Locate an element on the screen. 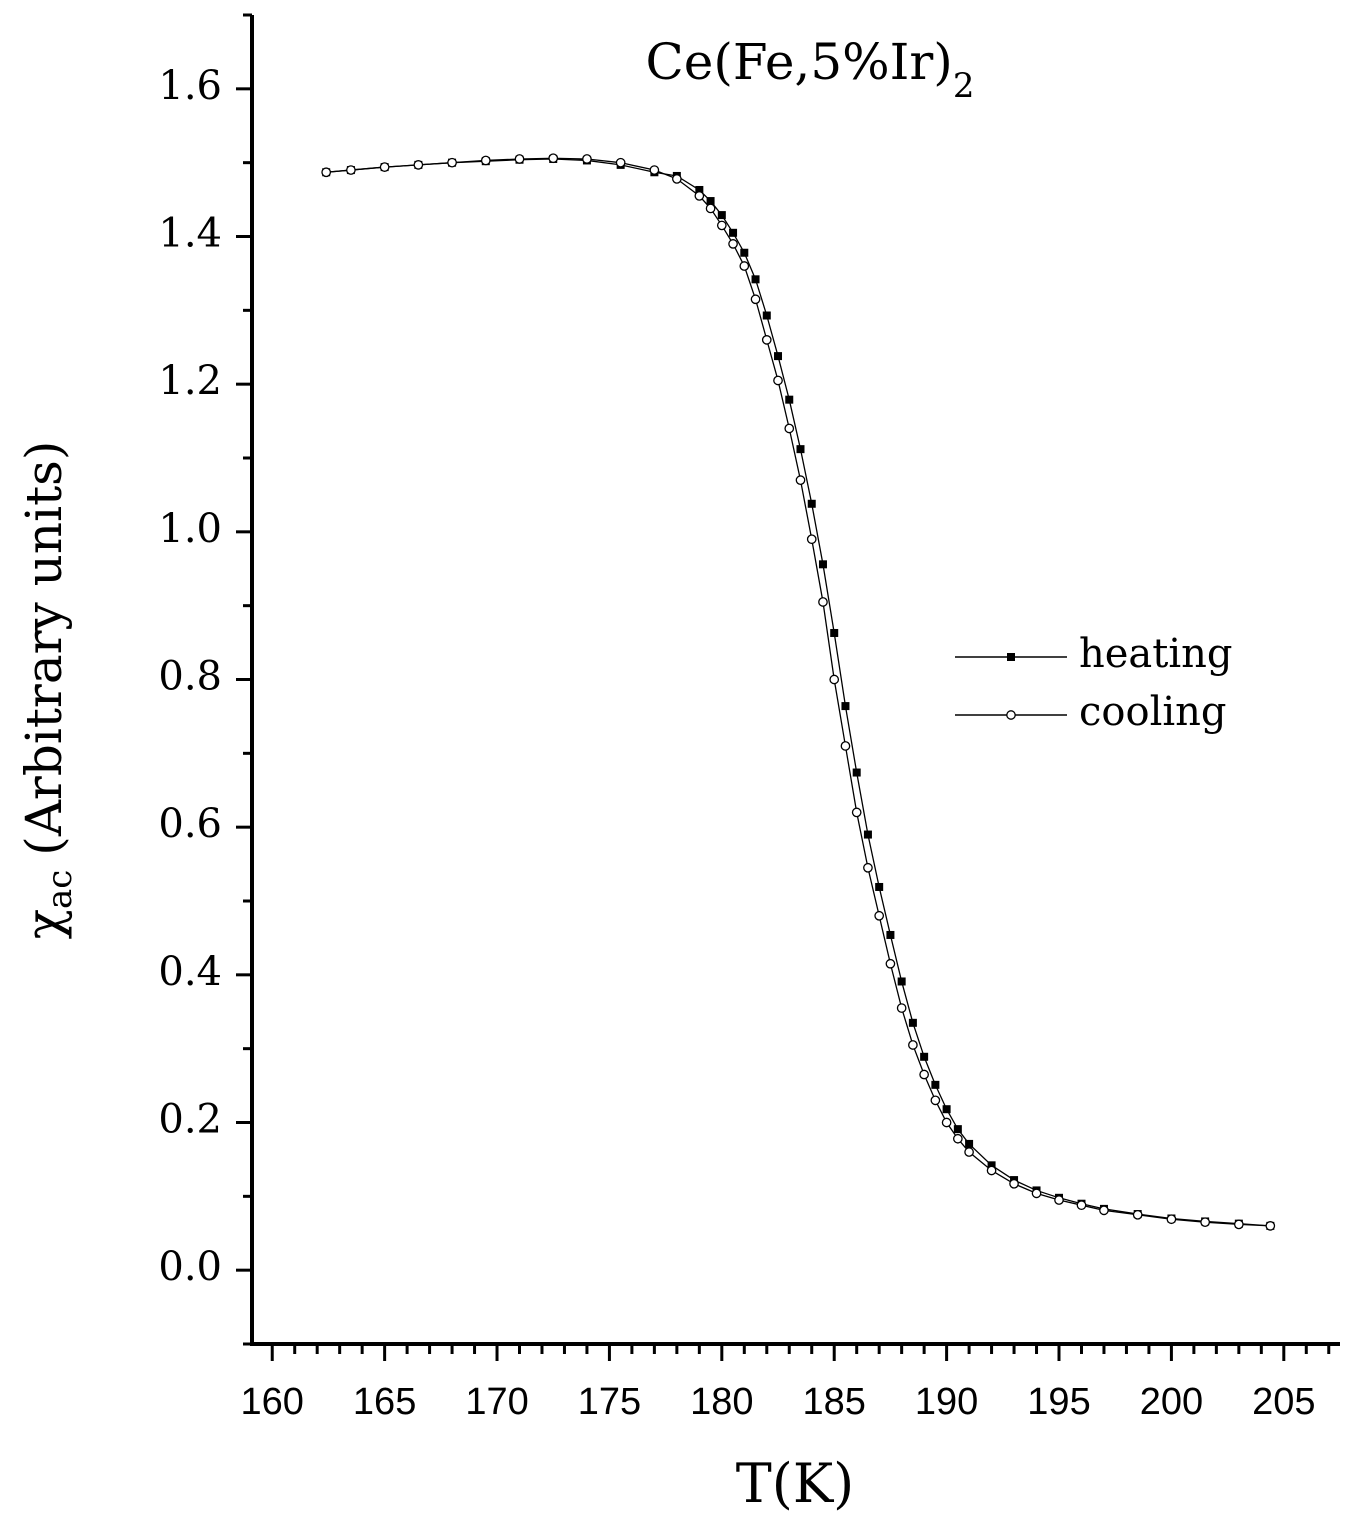  legend-item: heating is located at coordinates (1094, 654).